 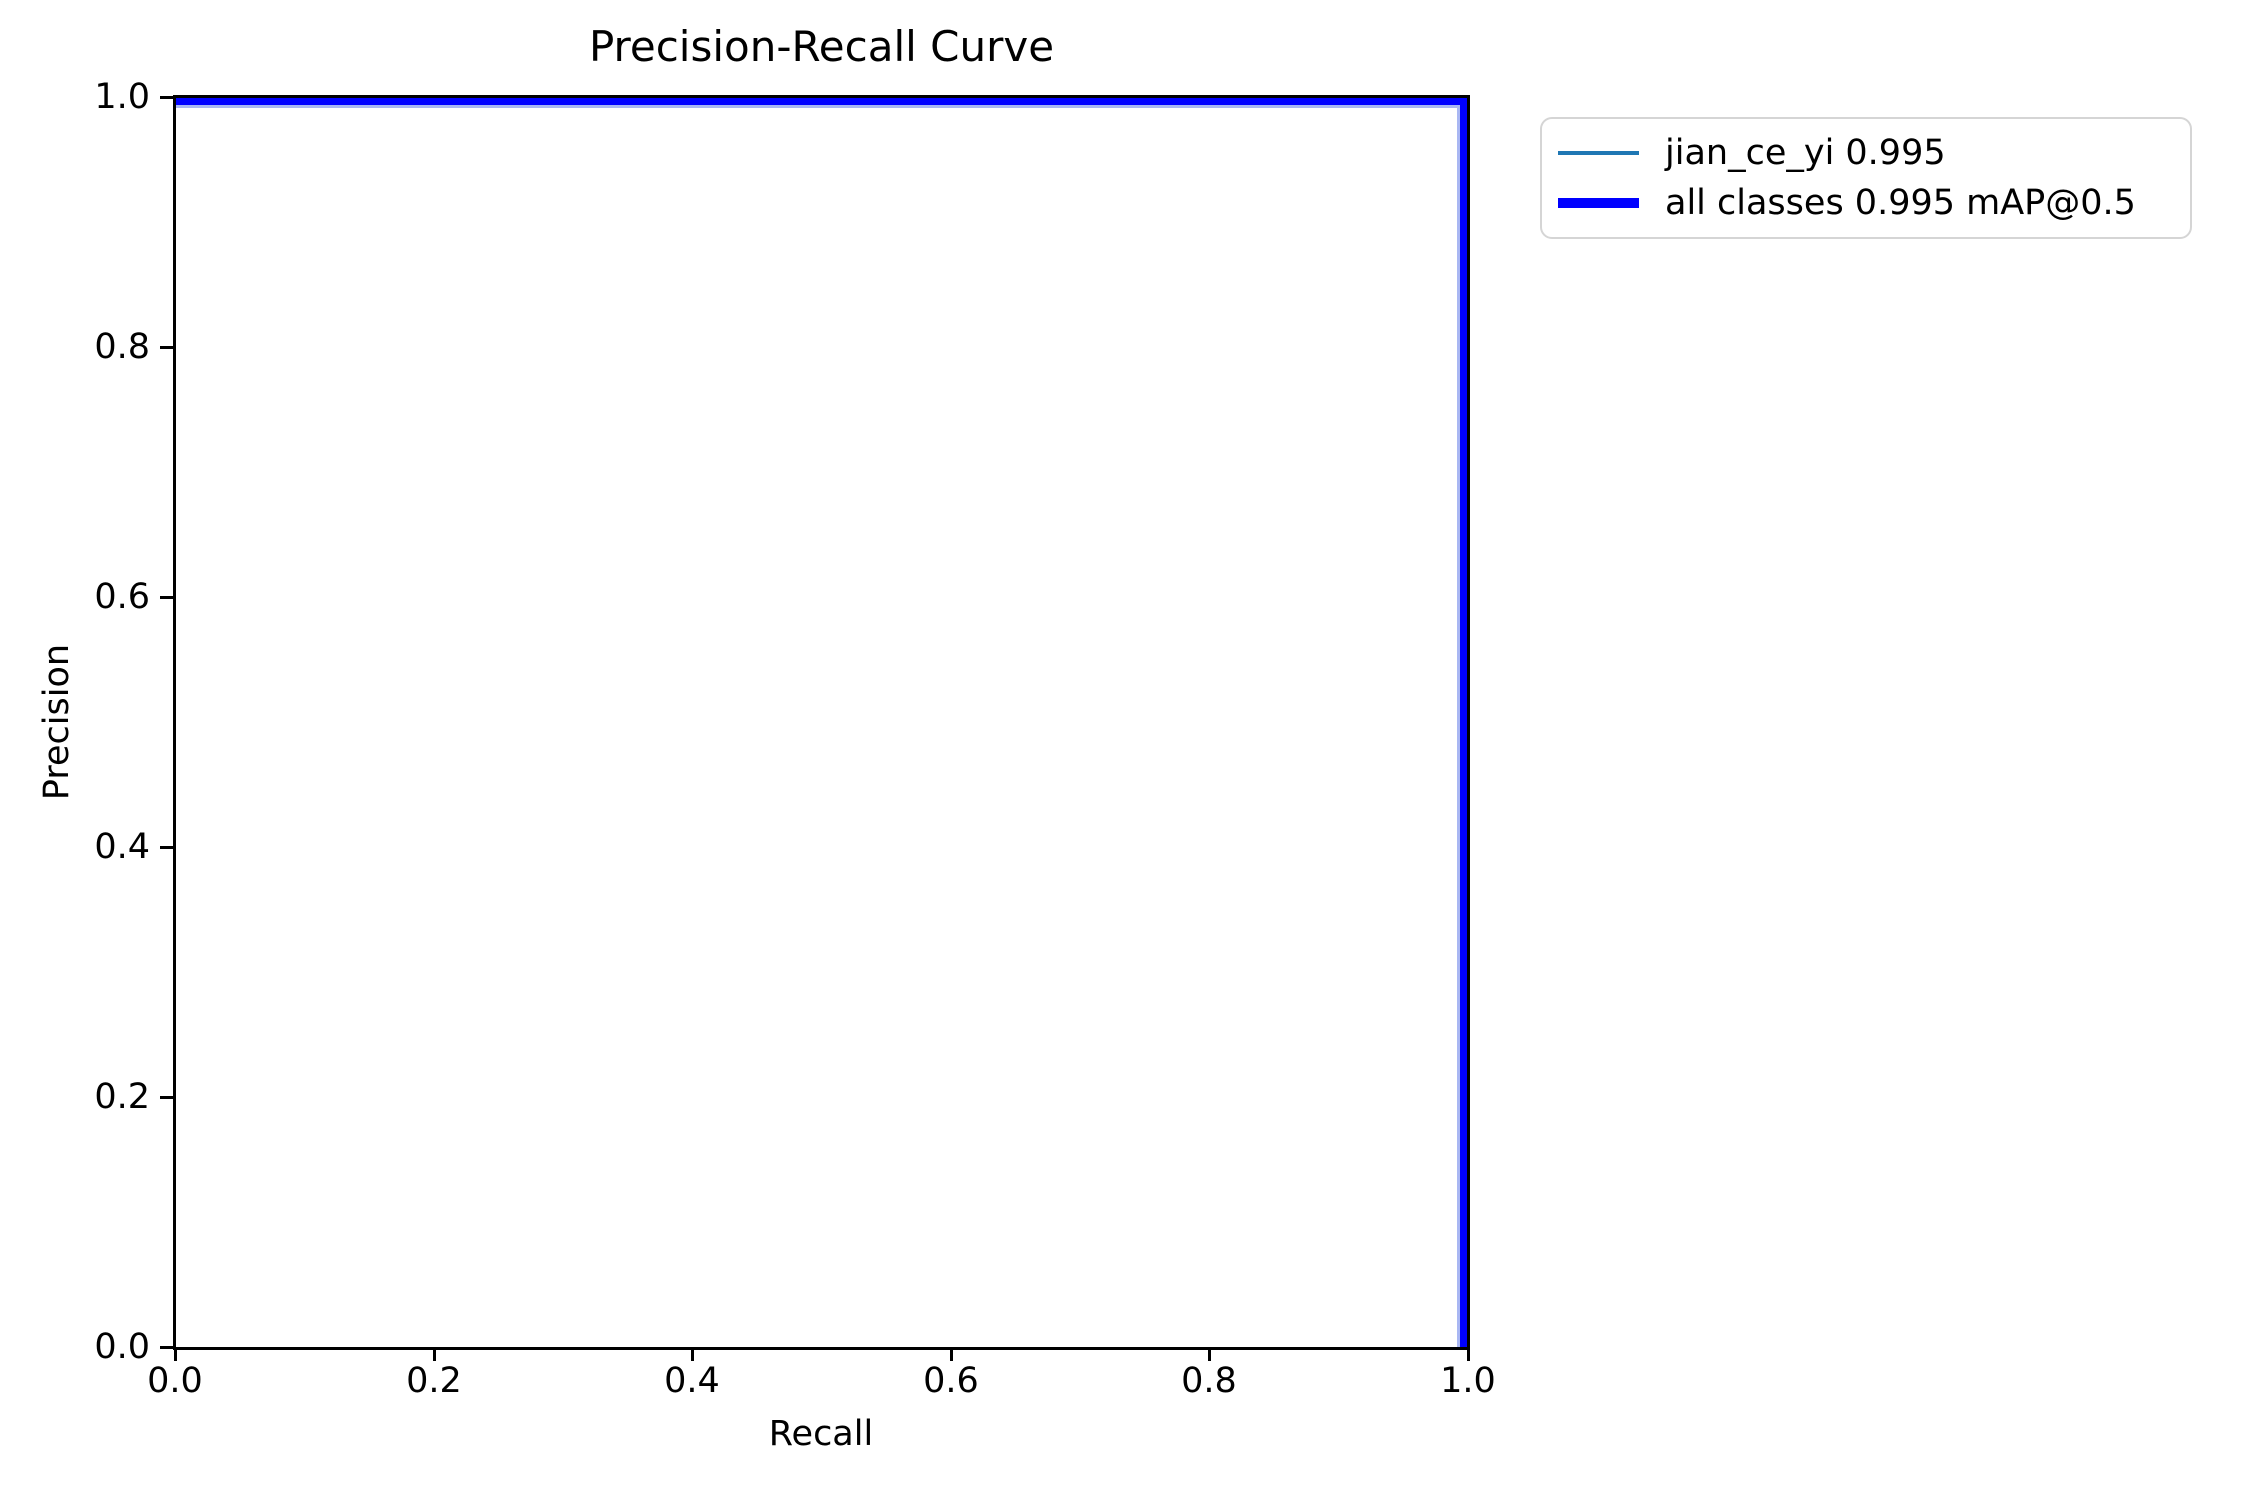 What do you see at coordinates (434, 1381) in the screenshot?
I see `x-tick-label: 0.2` at bounding box center [434, 1381].